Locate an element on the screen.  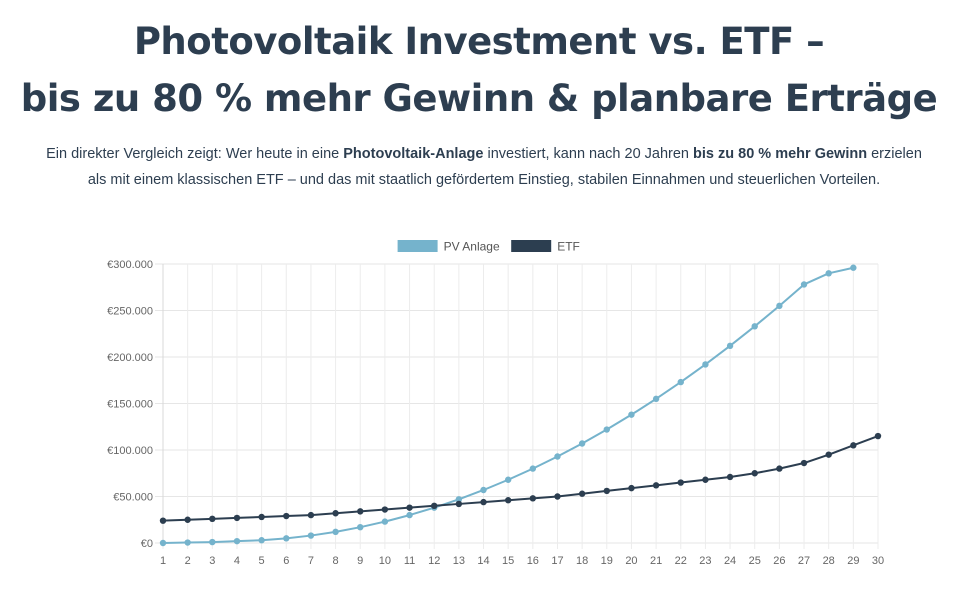
intro-text-part: erzielen is located at coordinates (894, 154).